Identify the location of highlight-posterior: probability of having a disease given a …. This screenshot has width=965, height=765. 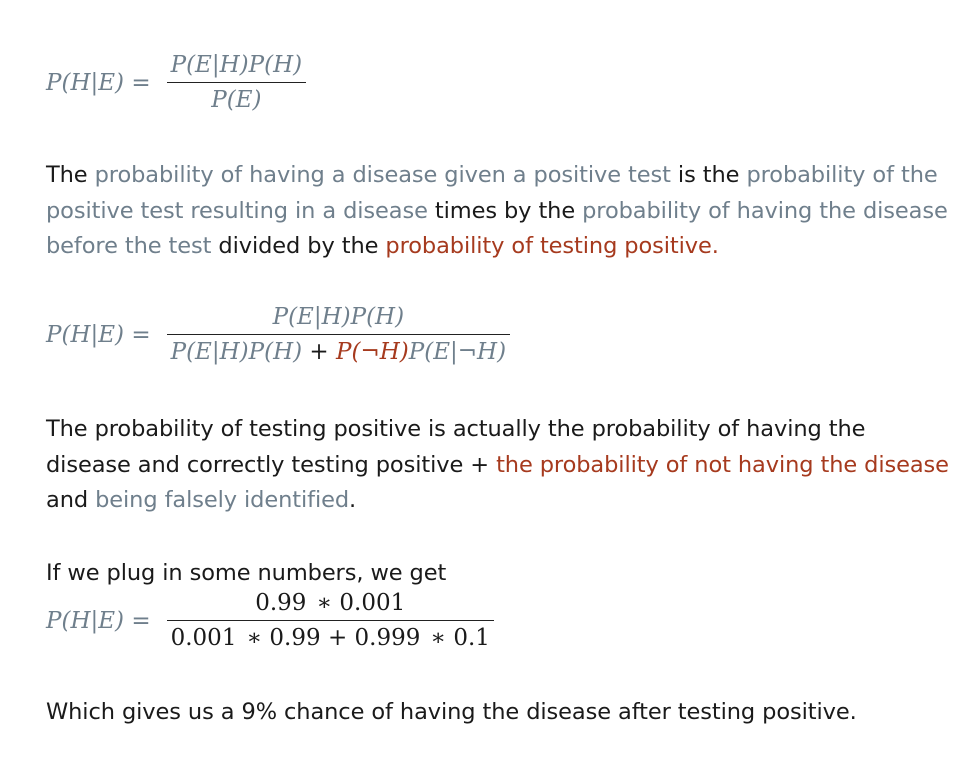
(382, 175).